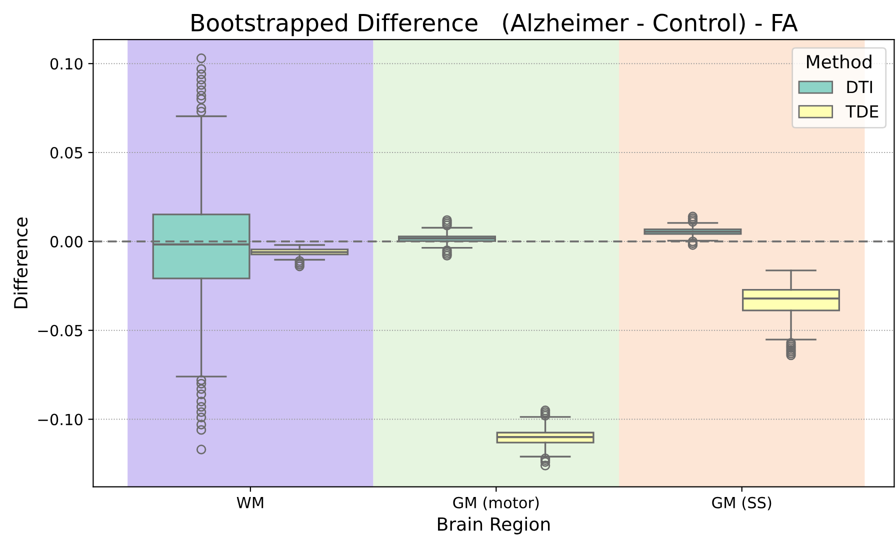  Describe the element at coordinates (862, 111) in the screenshot. I see `legend-label: TDE` at that location.